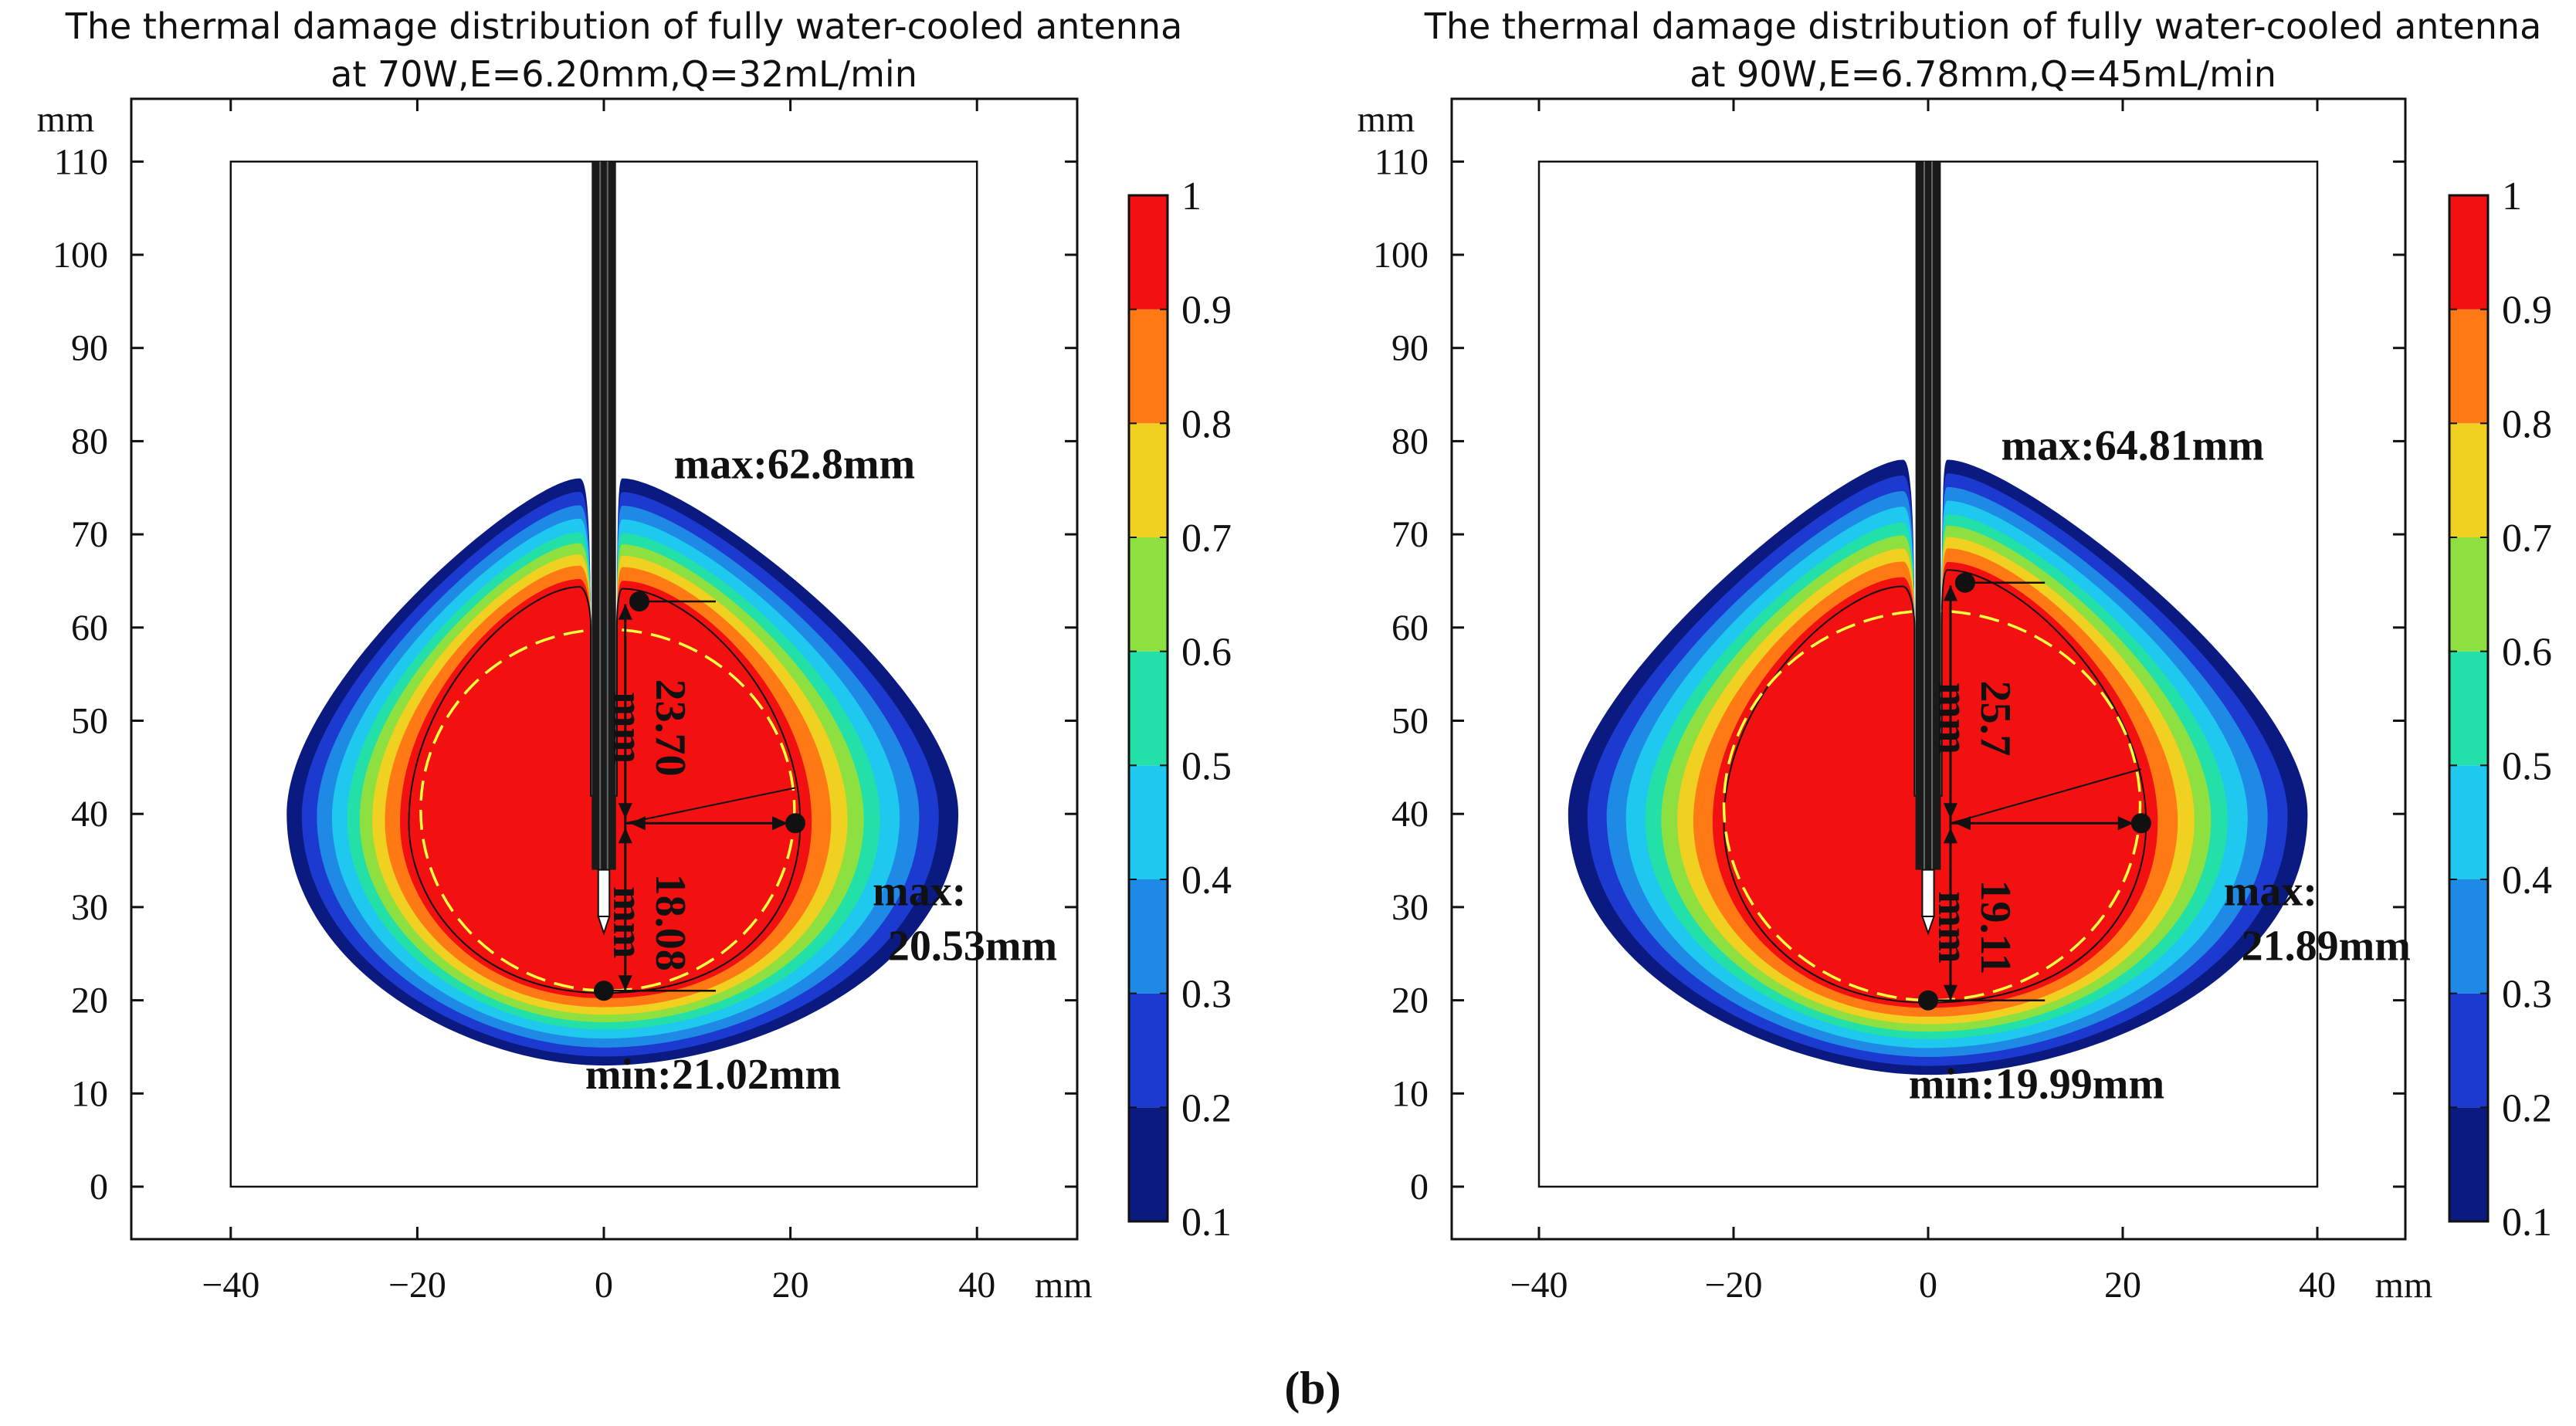  What do you see at coordinates (2317, 1285) in the screenshot?
I see `x-tick-label: 40` at bounding box center [2317, 1285].